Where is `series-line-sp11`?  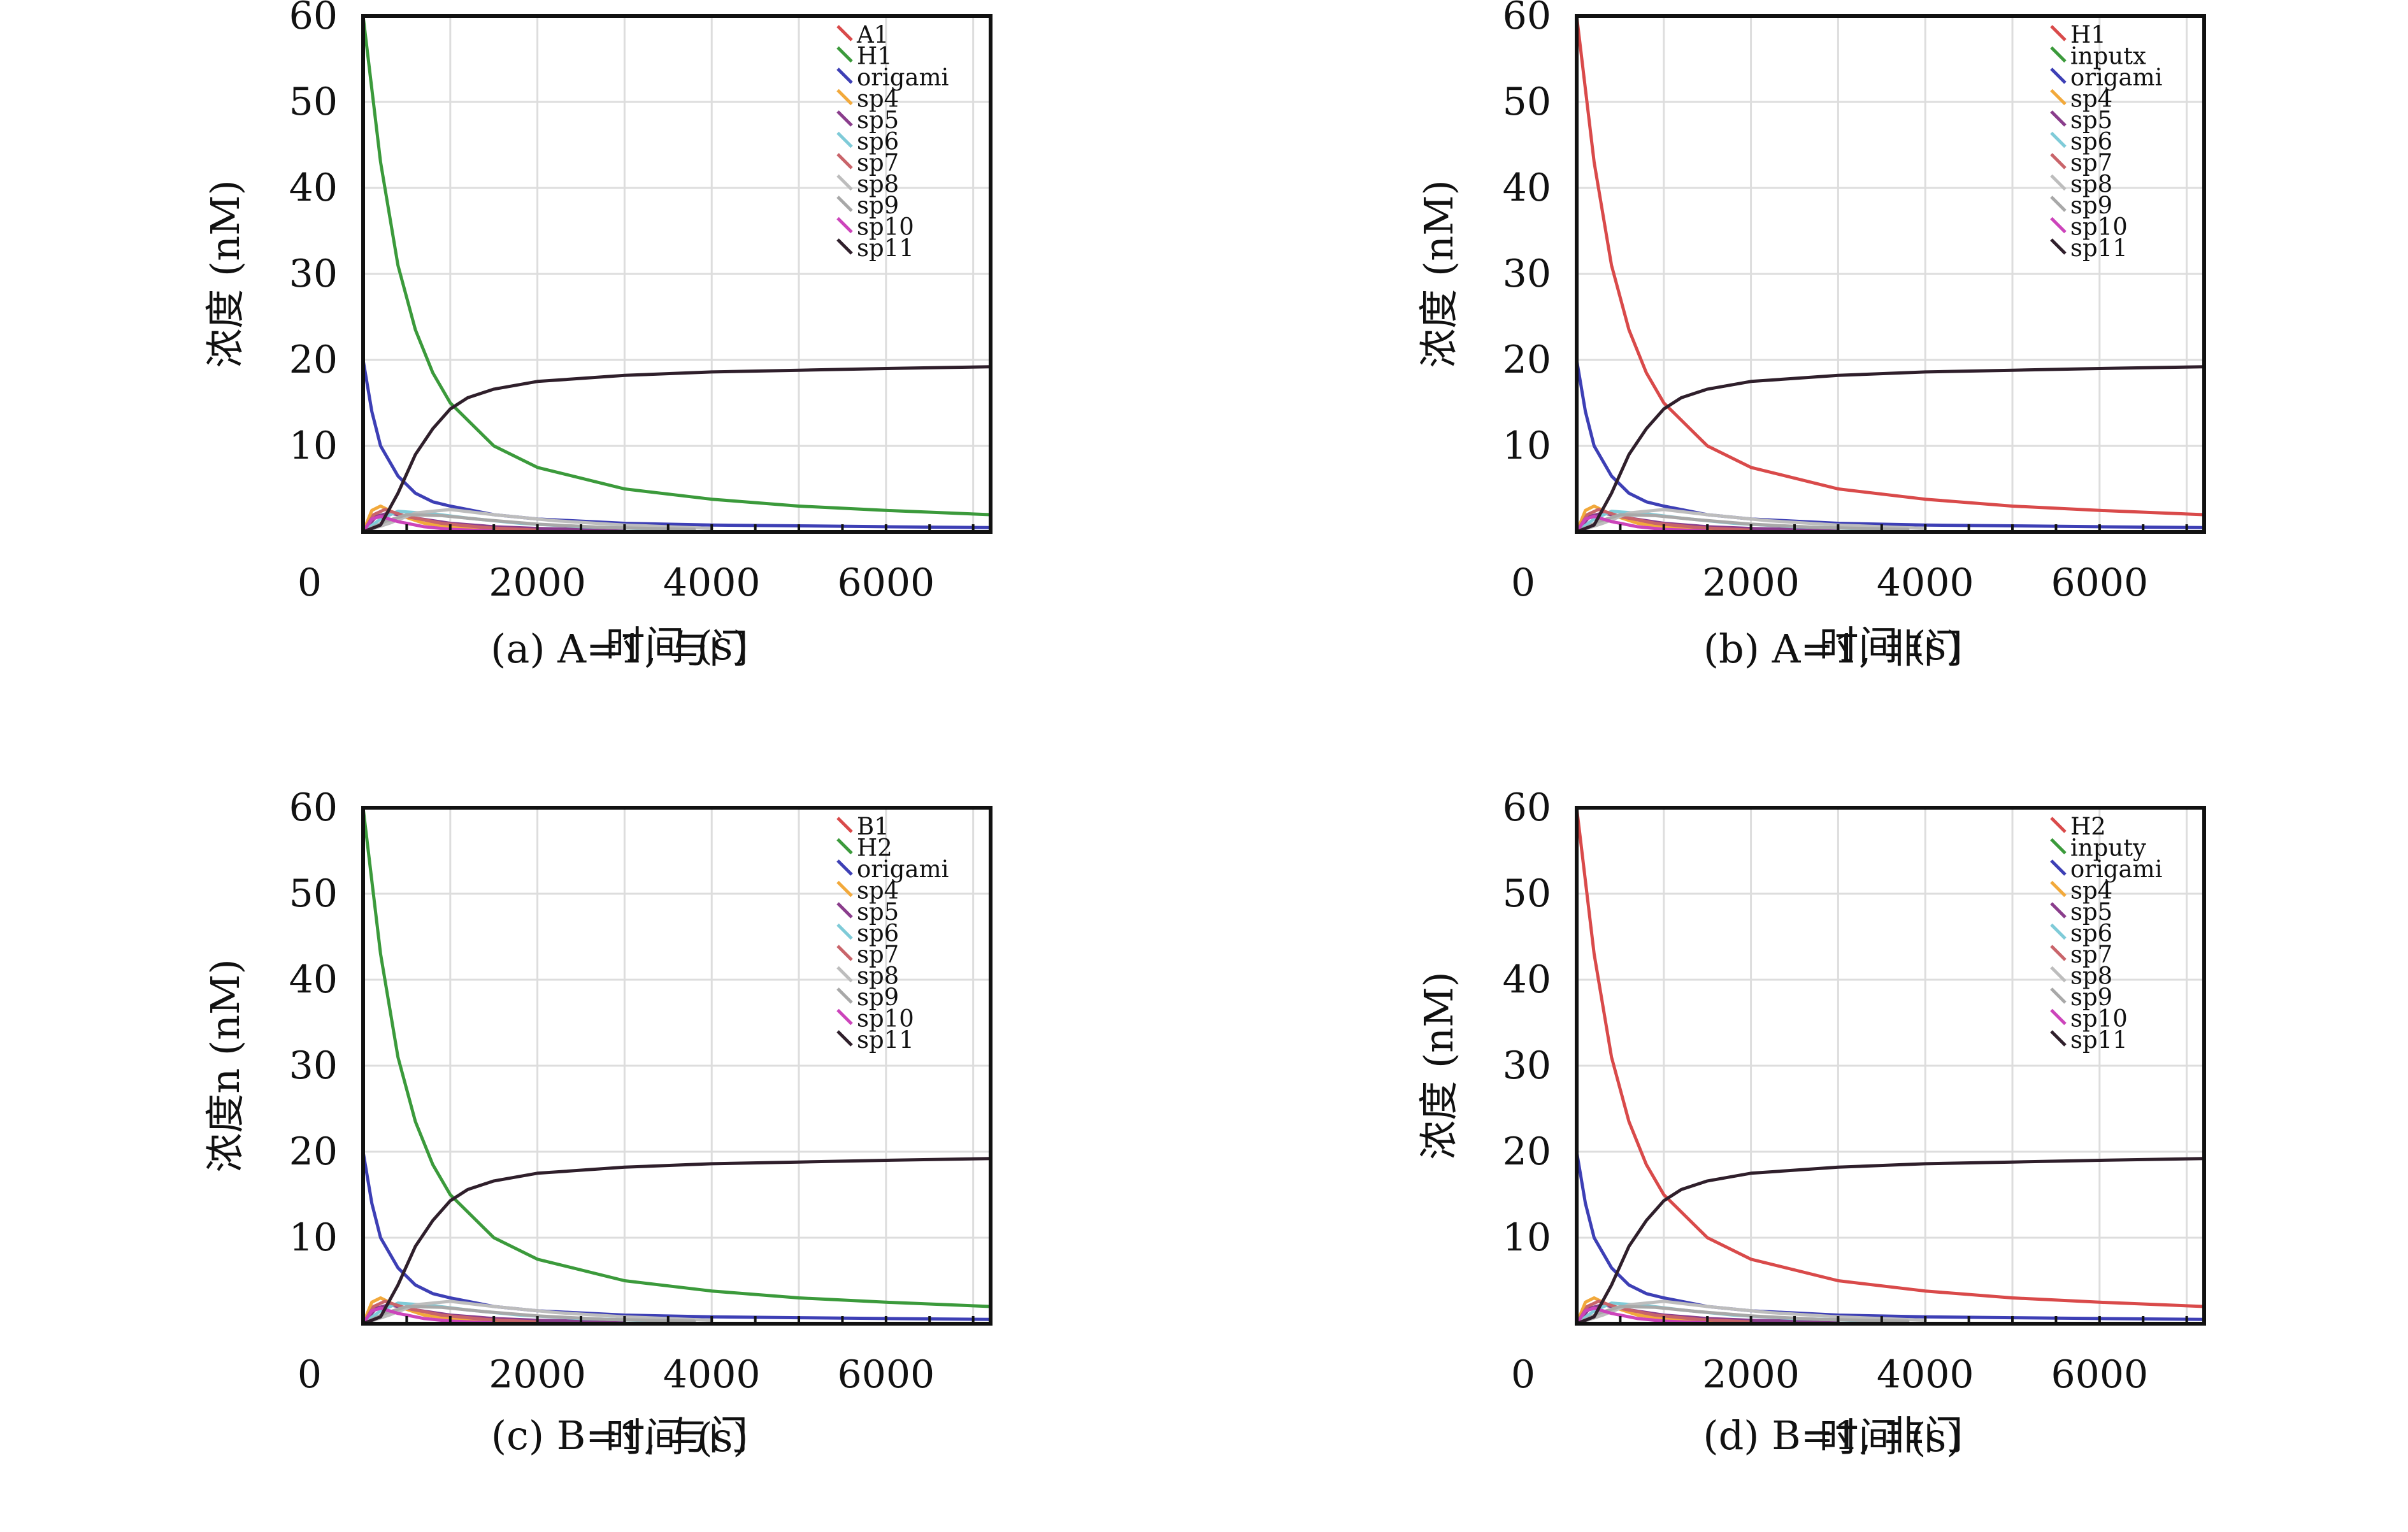
series-line-sp11 is located at coordinates (677, 449).